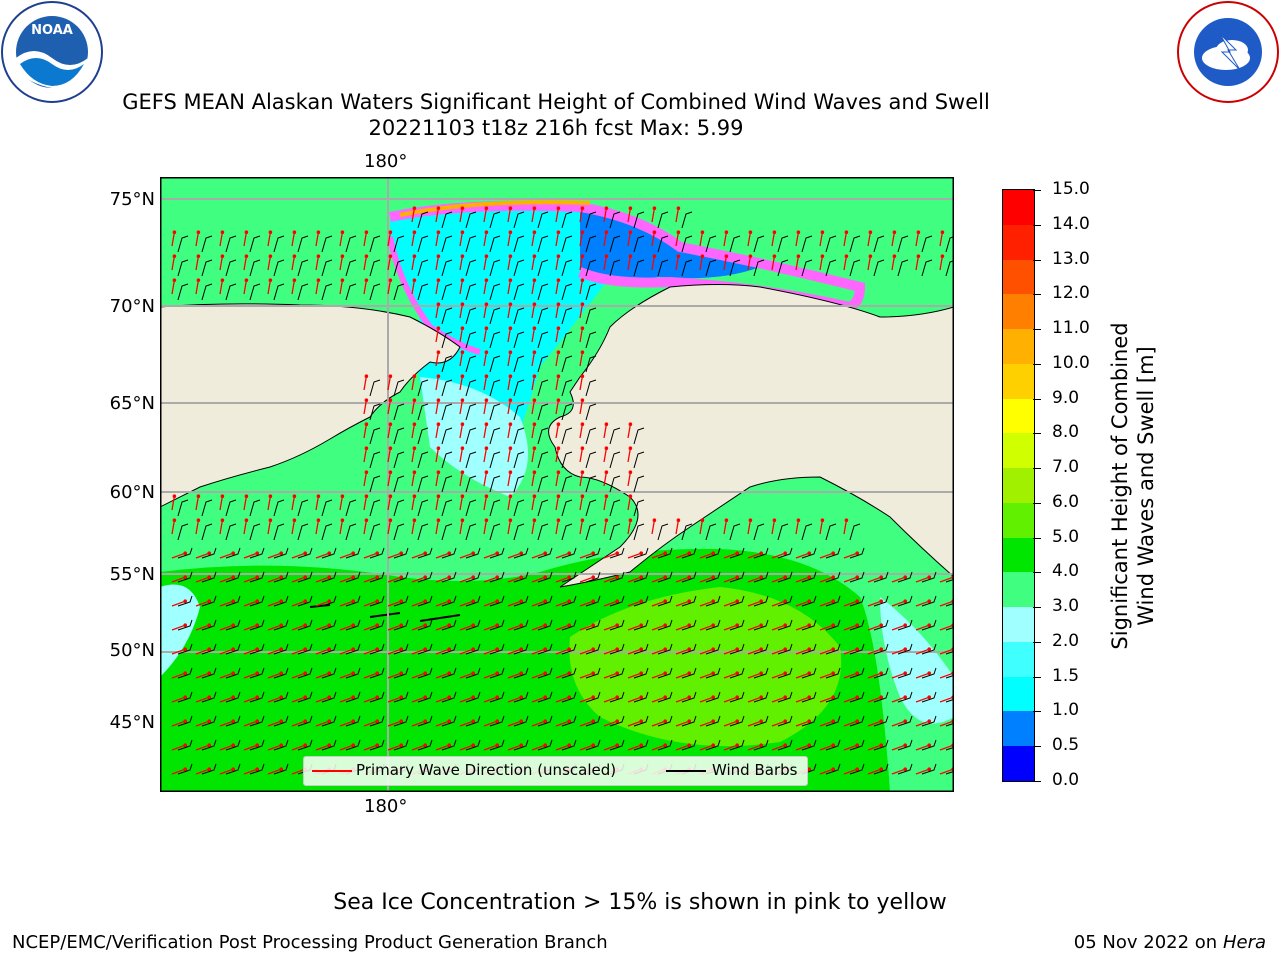 Image resolution: width=1280 pixels, height=960 pixels. What do you see at coordinates (1071, 223) in the screenshot?
I see `colorbar-tick-label: 14.0` at bounding box center [1071, 223].